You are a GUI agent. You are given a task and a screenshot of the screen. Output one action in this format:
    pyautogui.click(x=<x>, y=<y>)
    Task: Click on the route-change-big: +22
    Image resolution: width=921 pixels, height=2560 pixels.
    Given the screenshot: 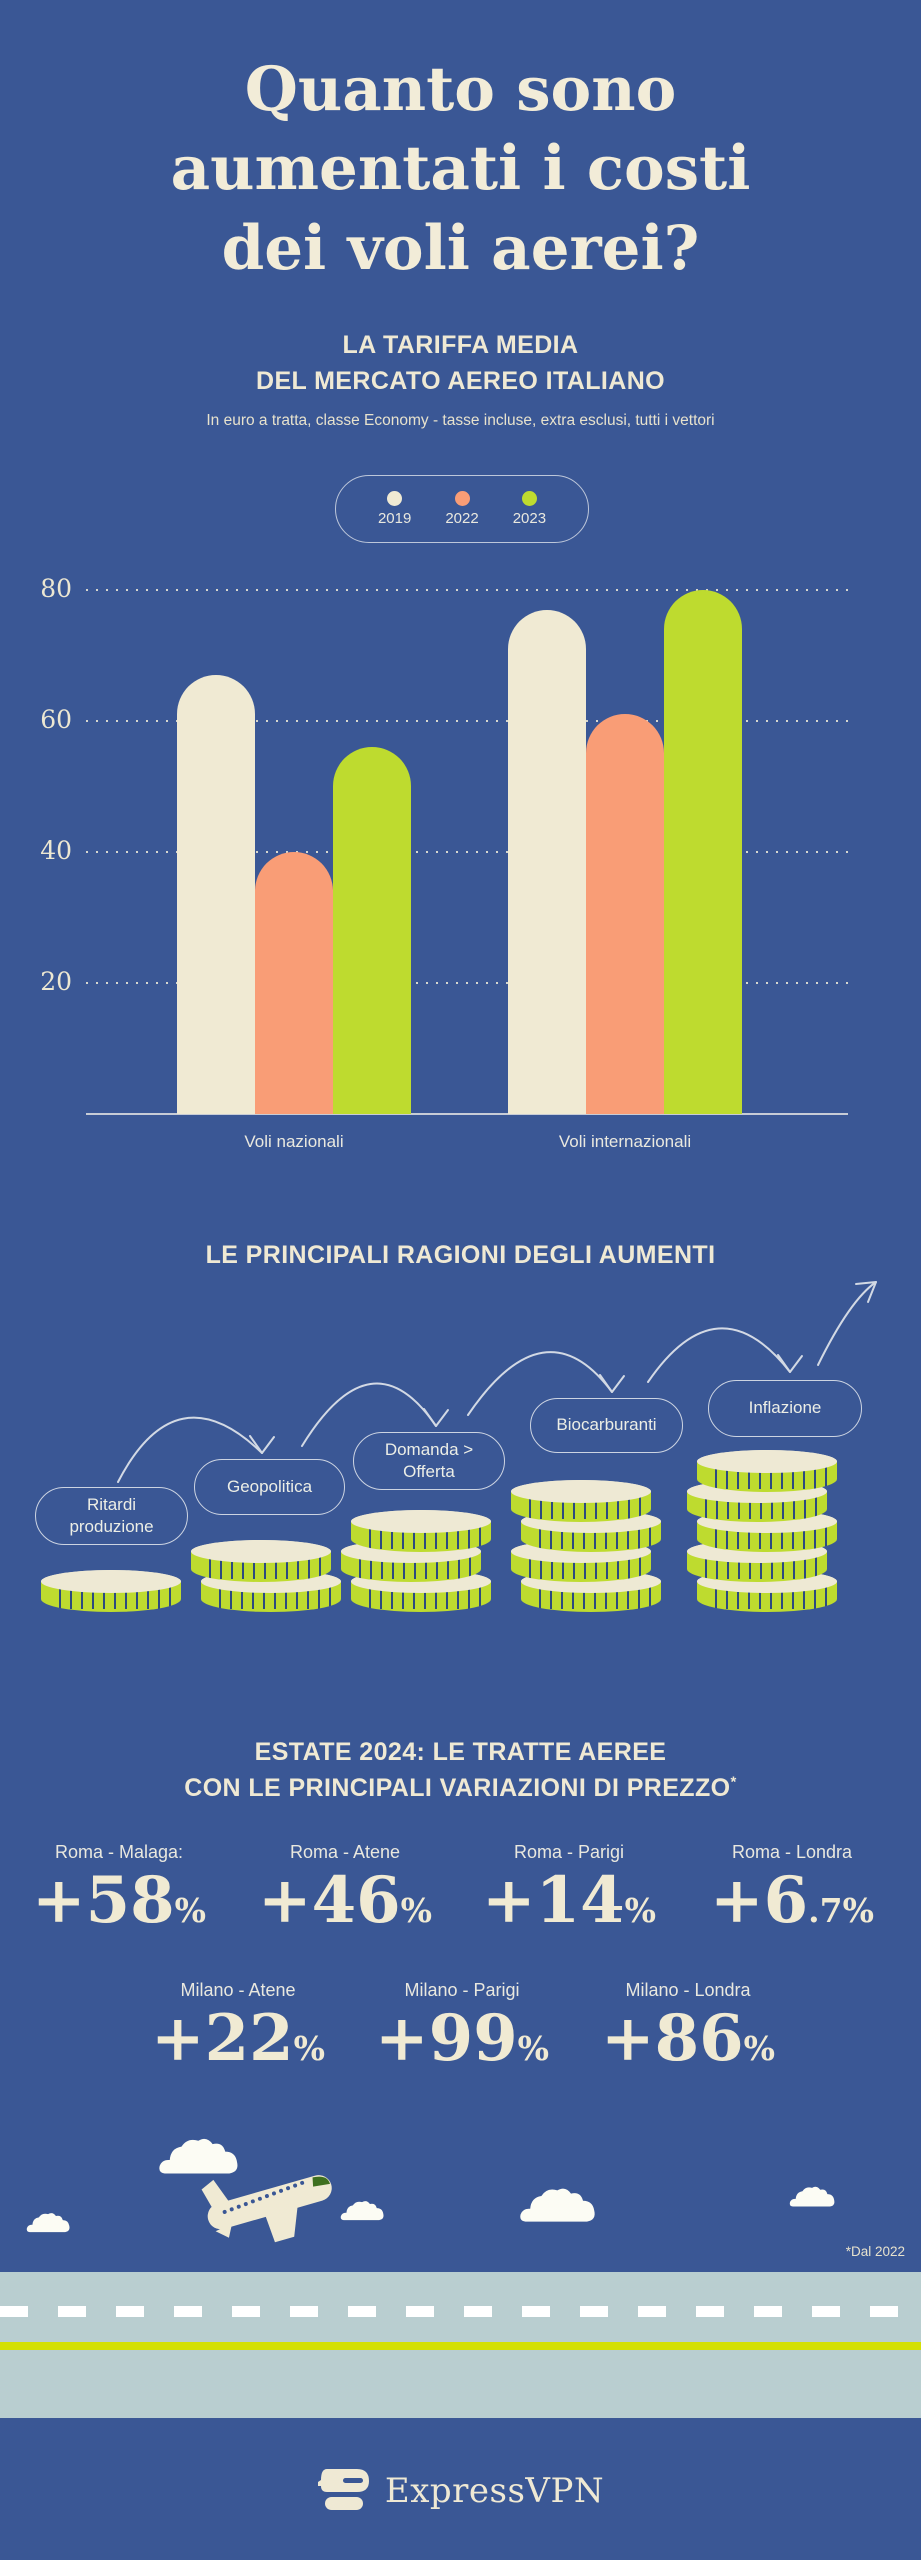 What is the action you would take?
    pyautogui.click(x=222, y=2038)
    